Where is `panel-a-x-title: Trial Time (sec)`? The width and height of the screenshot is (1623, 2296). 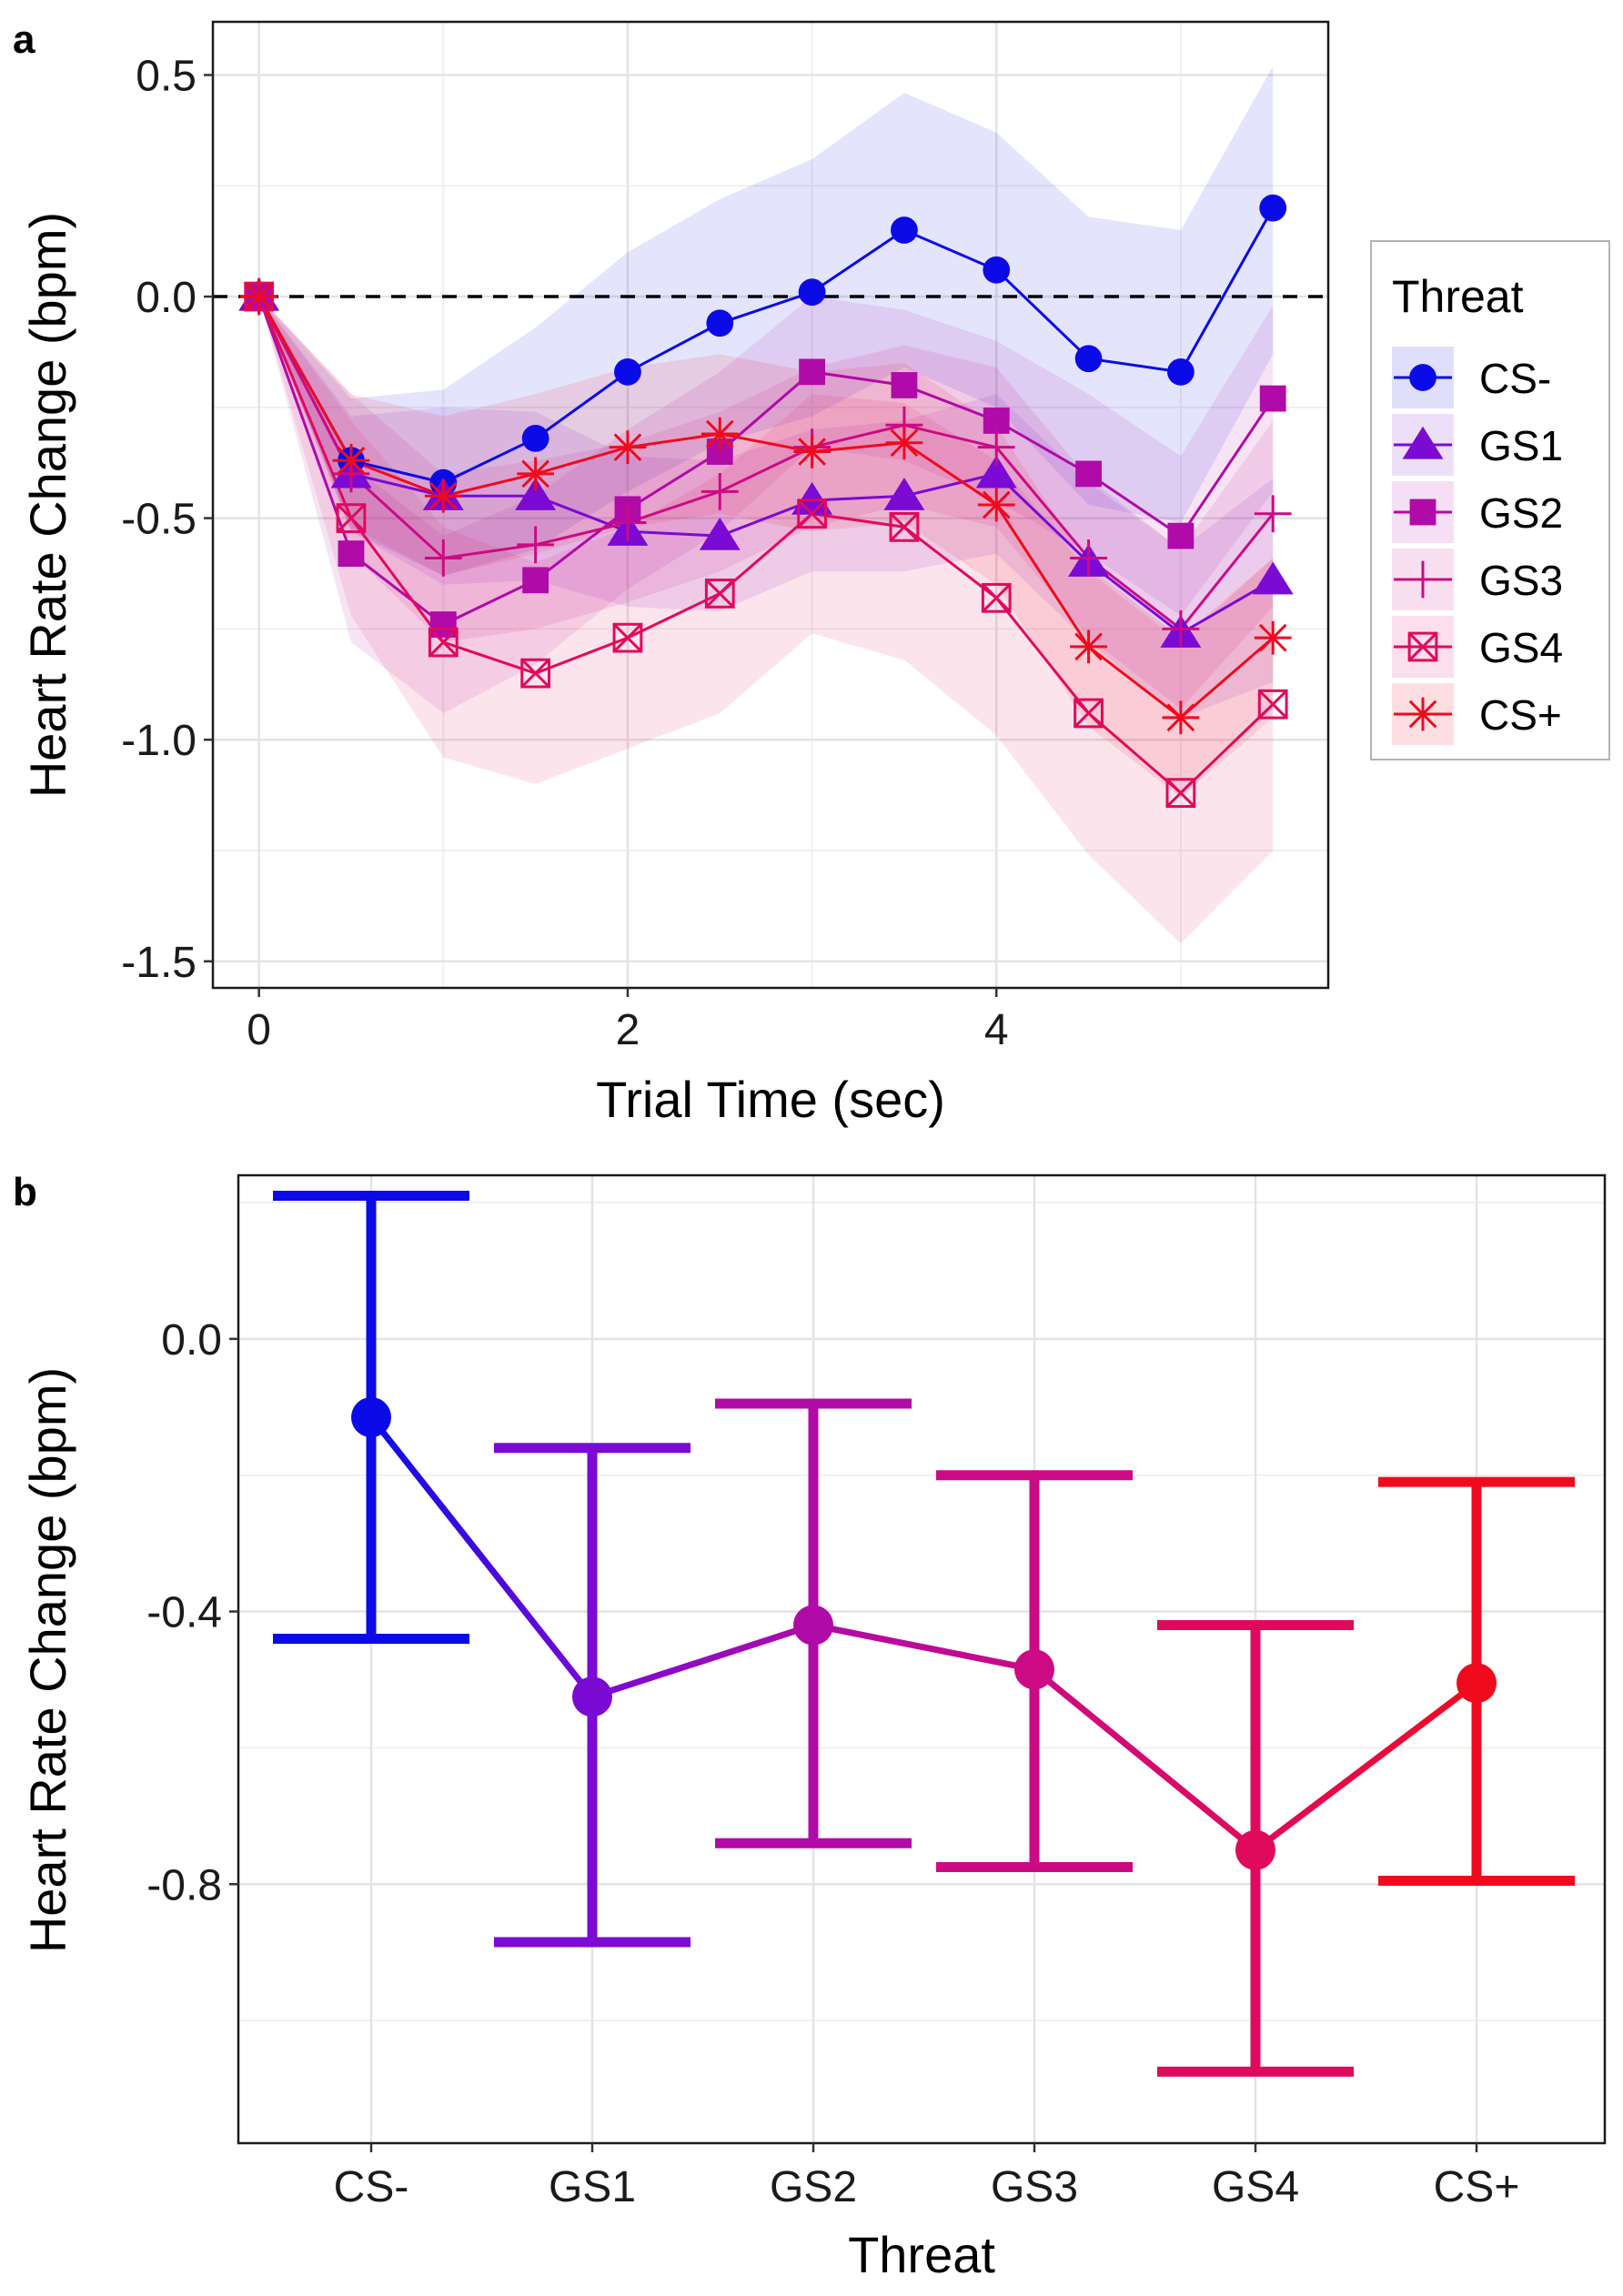
panel-a-x-title: Trial Time (sec) is located at coordinates (770, 1099).